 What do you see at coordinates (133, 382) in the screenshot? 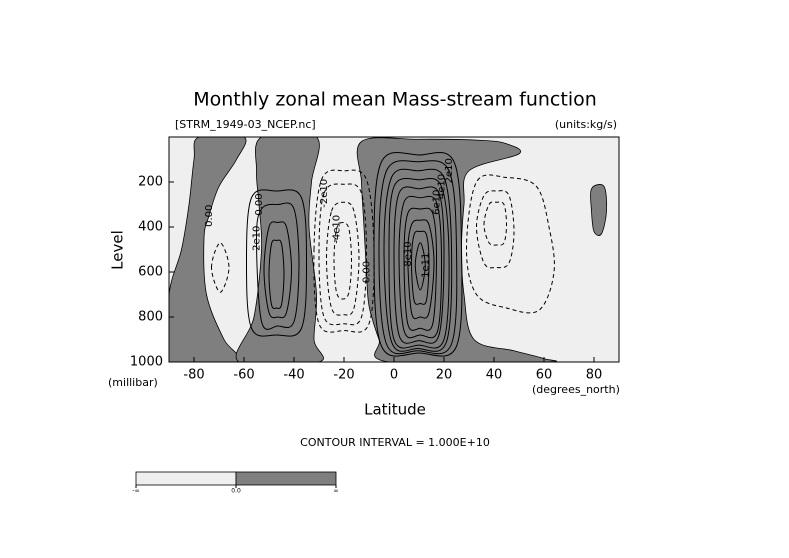
I see `y-unit: (millibar)` at bounding box center [133, 382].